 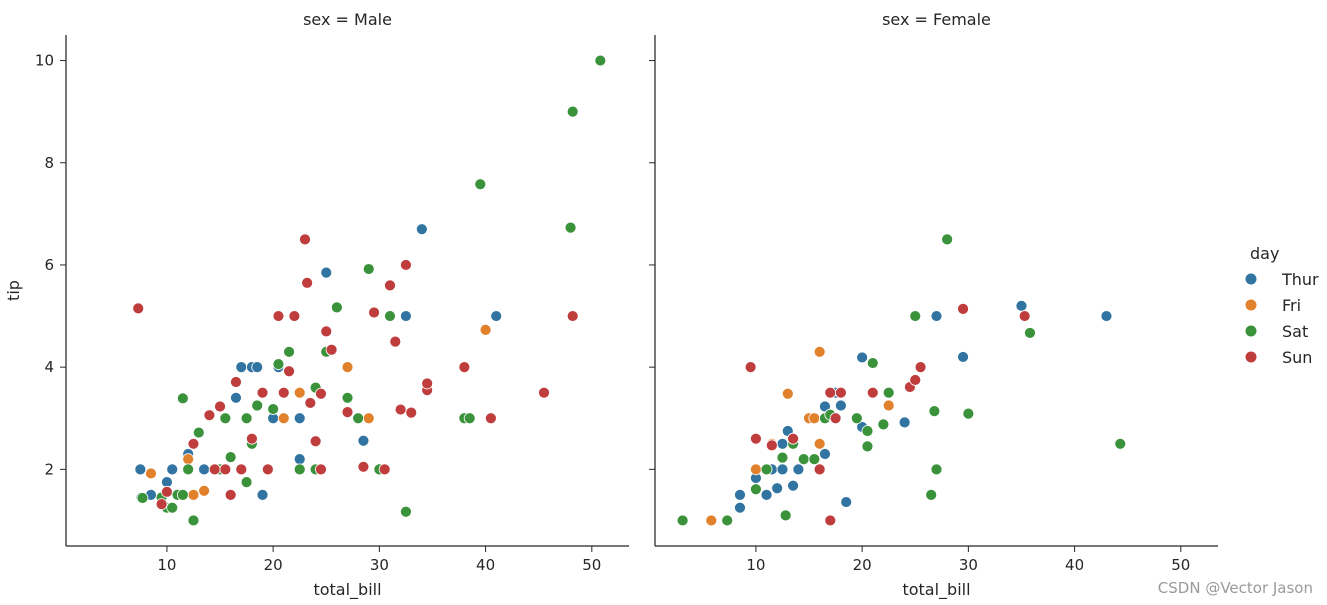 I want to click on legend-entry-fri: Fri, so click(x=1272, y=305).